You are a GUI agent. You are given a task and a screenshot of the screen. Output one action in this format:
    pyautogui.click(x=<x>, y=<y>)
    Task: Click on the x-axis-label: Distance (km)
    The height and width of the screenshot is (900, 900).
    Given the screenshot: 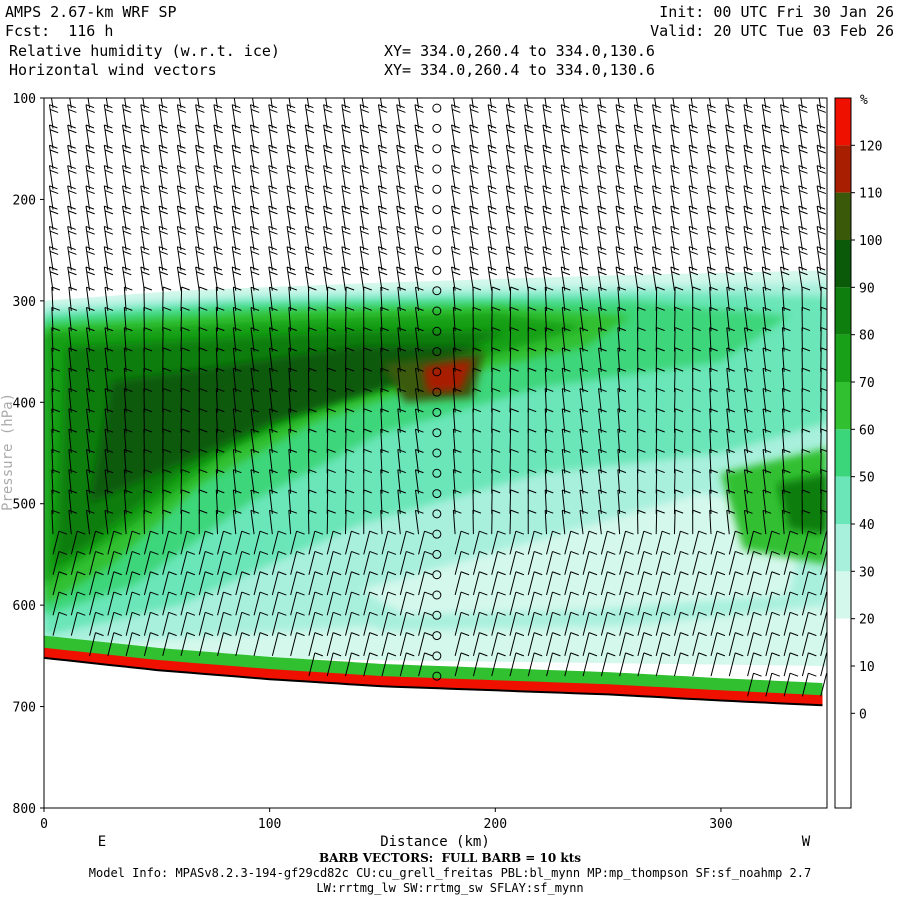 What is the action you would take?
    pyautogui.click(x=435, y=842)
    